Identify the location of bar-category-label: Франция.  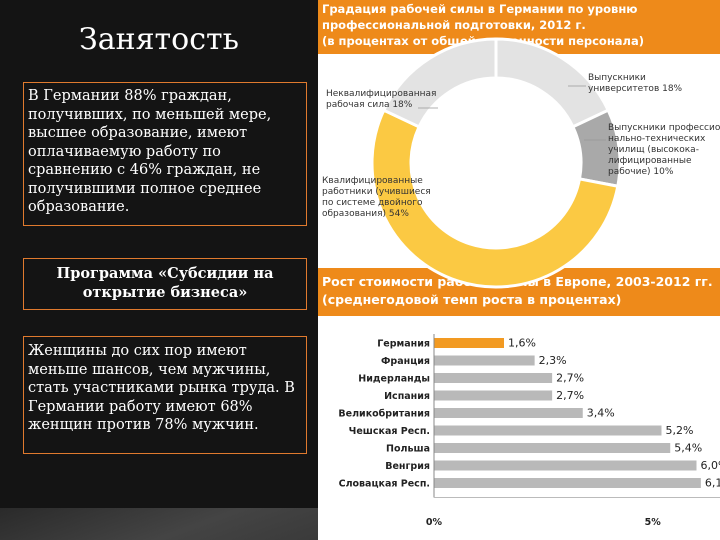
(405, 361).